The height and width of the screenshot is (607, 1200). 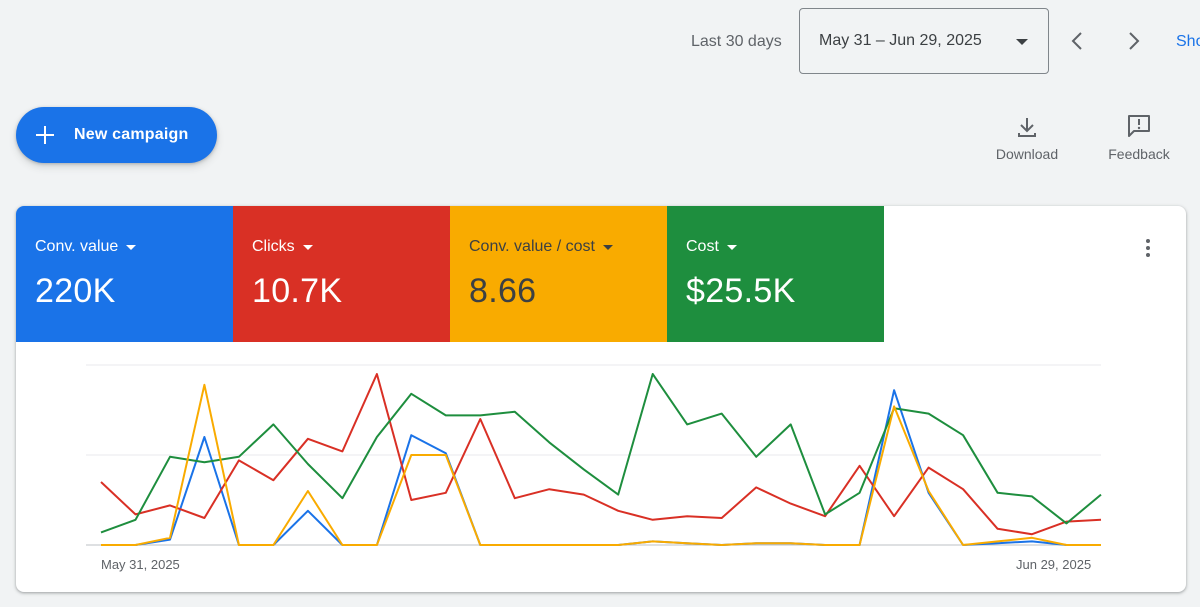 I want to click on next-period-button, so click(x=1134, y=41).